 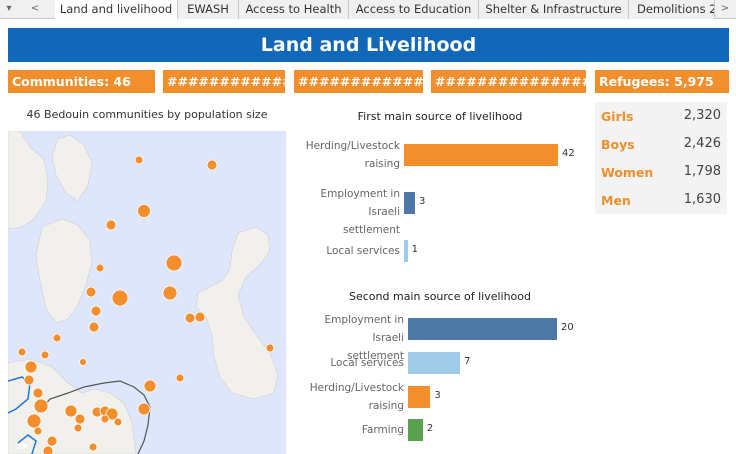 I want to click on demo-value-men: 1,630, so click(x=702, y=199).